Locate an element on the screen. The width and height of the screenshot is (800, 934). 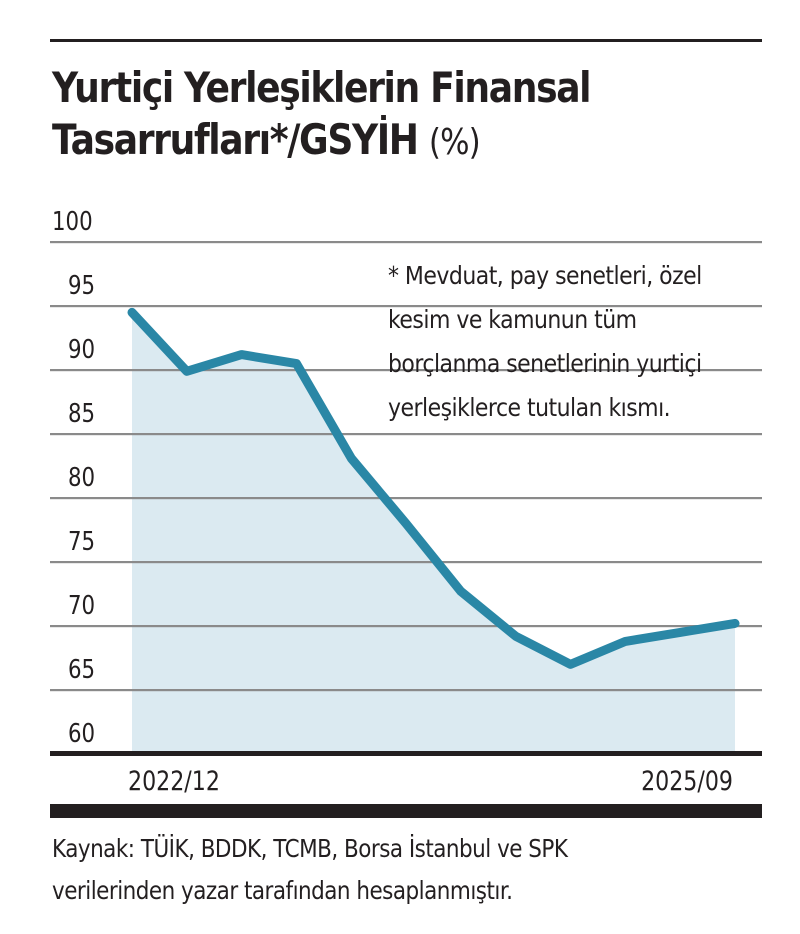
title-unit: (%) is located at coordinates (454, 142).